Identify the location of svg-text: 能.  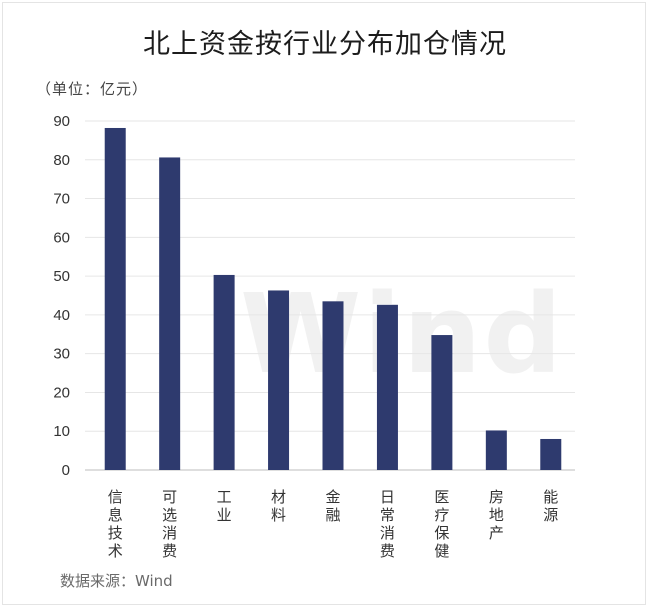
(550, 497).